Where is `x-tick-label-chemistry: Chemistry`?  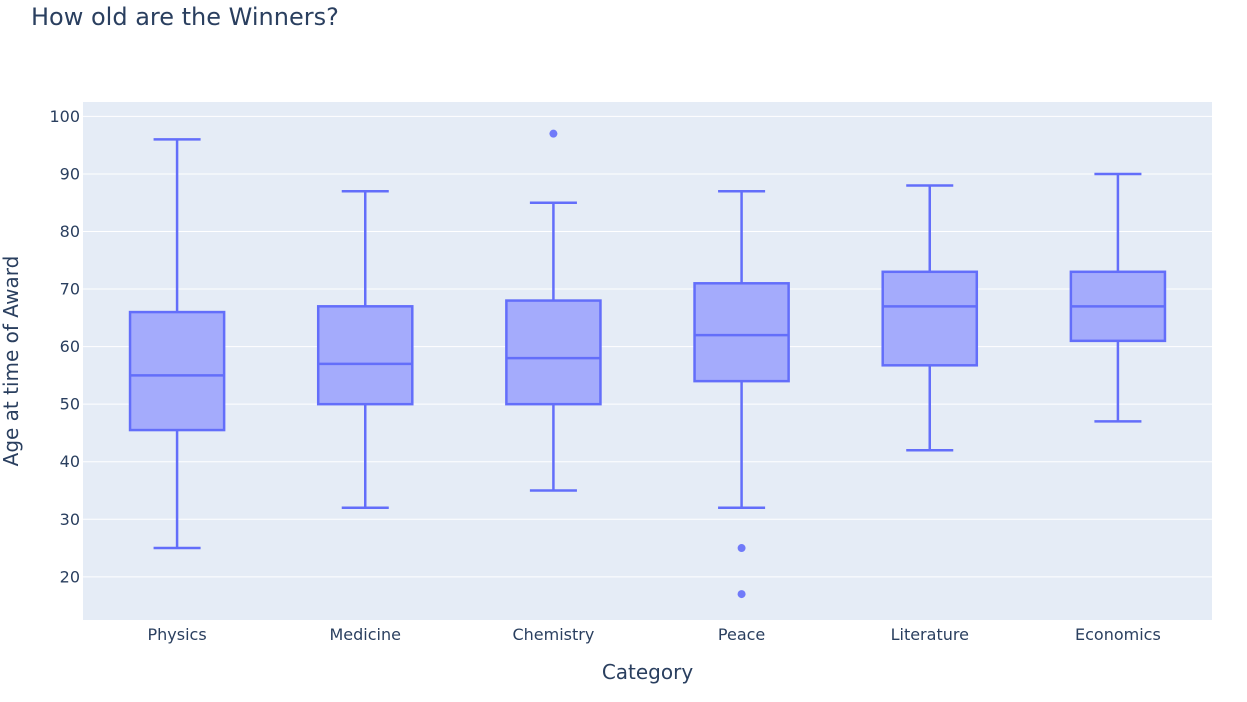 x-tick-label-chemistry: Chemistry is located at coordinates (553, 634).